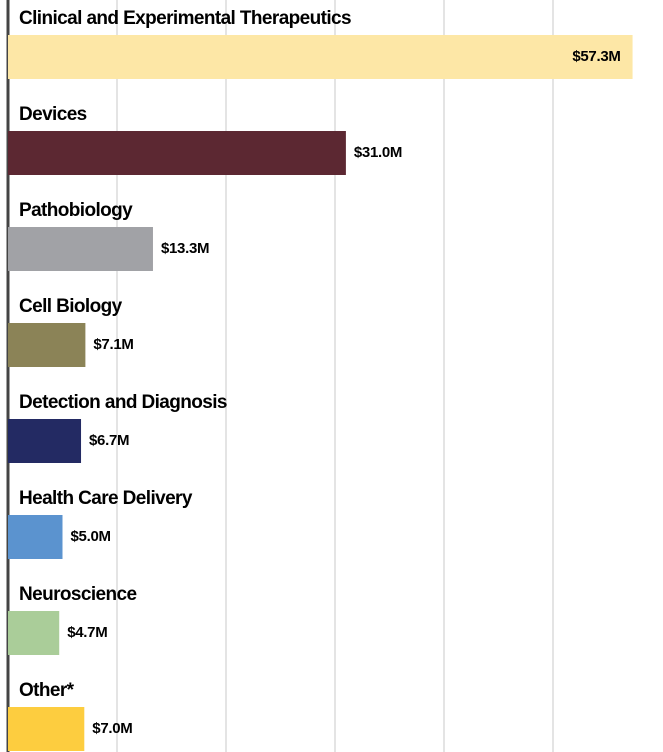 Image resolution: width=663 pixels, height=752 pixels. What do you see at coordinates (106, 498) in the screenshot?
I see `category-label: Health Care Delivery` at bounding box center [106, 498].